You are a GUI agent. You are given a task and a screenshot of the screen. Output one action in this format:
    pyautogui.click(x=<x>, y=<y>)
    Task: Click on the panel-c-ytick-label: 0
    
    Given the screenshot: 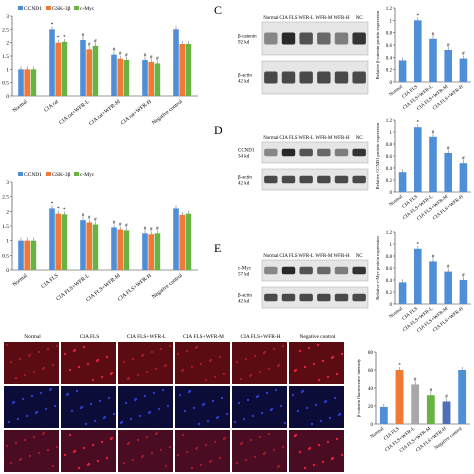 What is the action you would take?
    pyautogui.click(x=391, y=83)
    